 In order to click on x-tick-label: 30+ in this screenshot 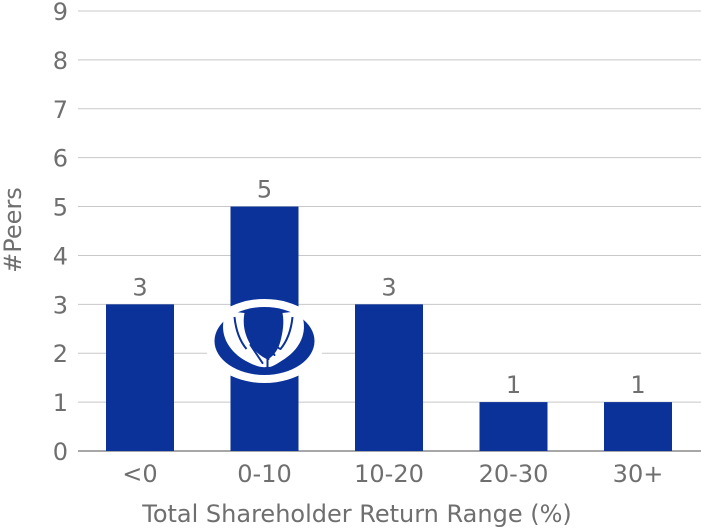, I will do `click(638, 474)`.